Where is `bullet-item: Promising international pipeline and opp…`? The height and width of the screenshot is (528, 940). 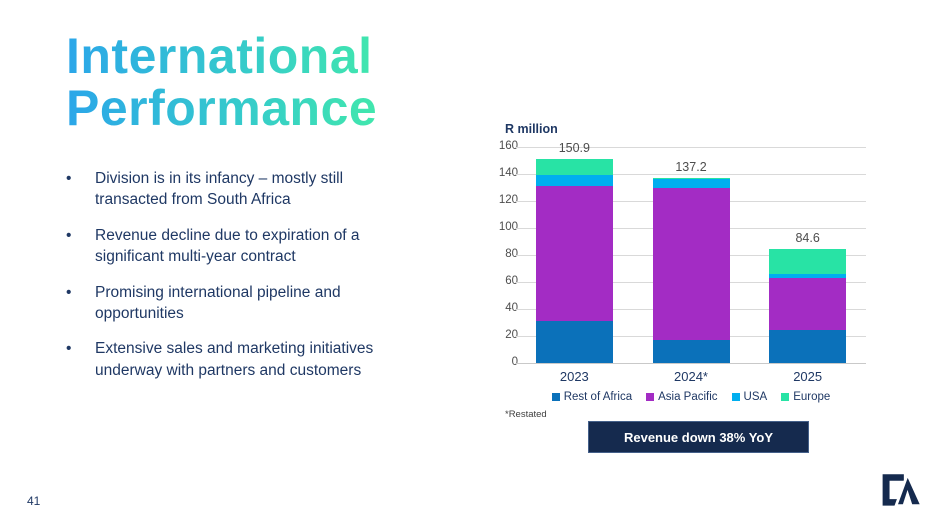
bullet-item: Promising international pipeline and opp… is located at coordinates (260, 303).